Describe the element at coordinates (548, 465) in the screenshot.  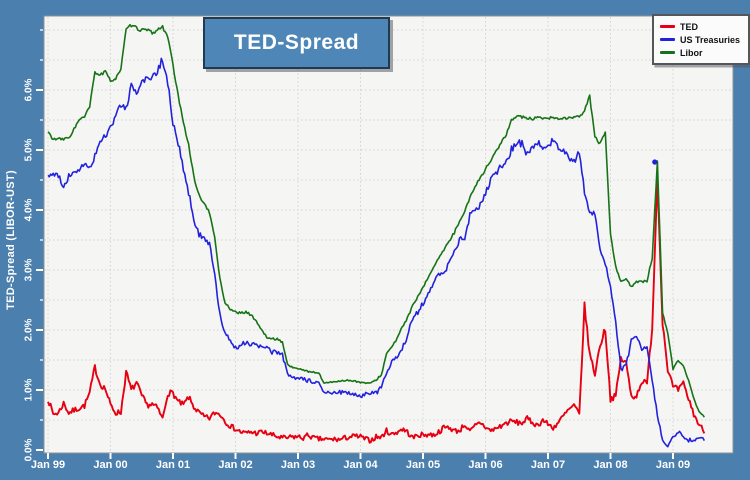
I see `x-tick-label: Jan 07` at that location.